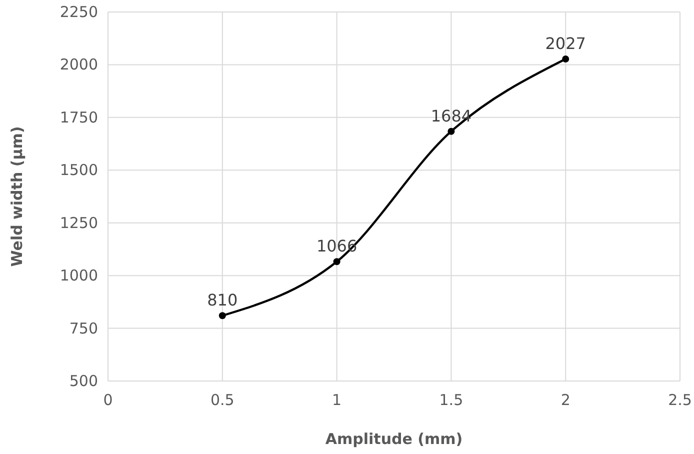  I want to click on x-tick-label: 1.5, so click(451, 400).